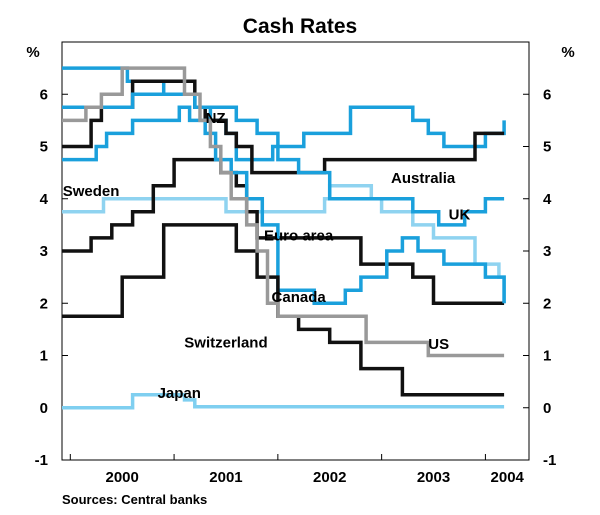 This screenshot has width=600, height=515. What do you see at coordinates (547, 303) in the screenshot?
I see `y-tick-label-right: 2` at bounding box center [547, 303].